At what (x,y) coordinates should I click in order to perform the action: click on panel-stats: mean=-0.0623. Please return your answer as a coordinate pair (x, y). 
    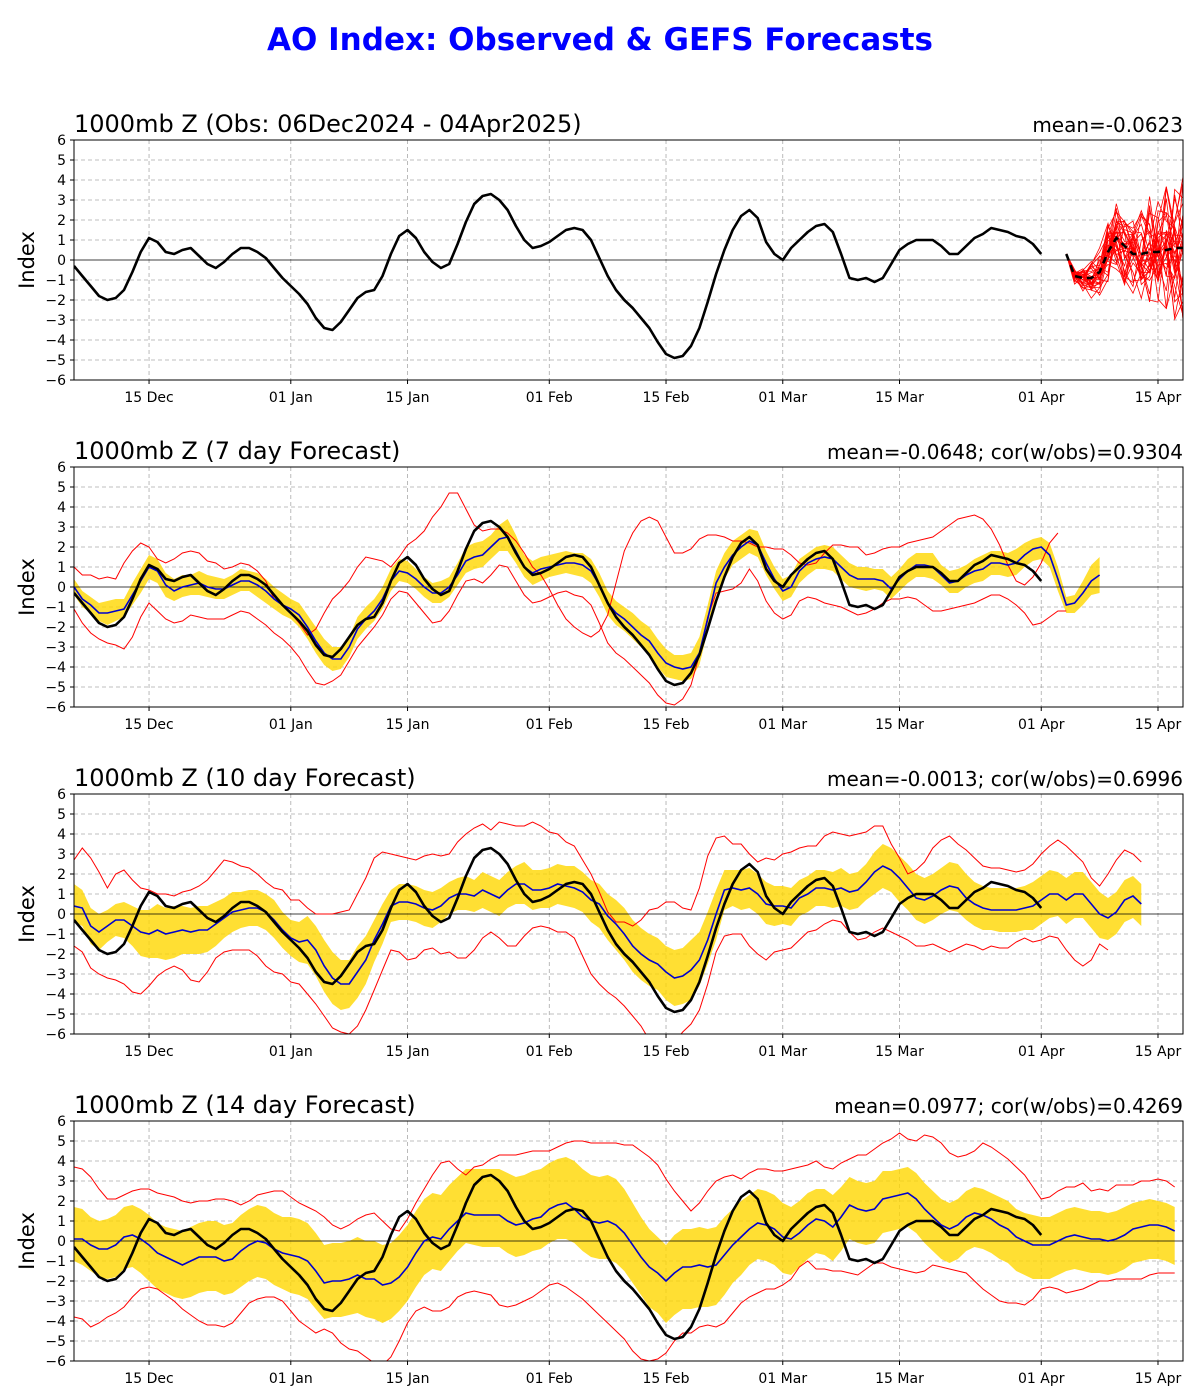
    Looking at the image, I should click on (1107, 125).